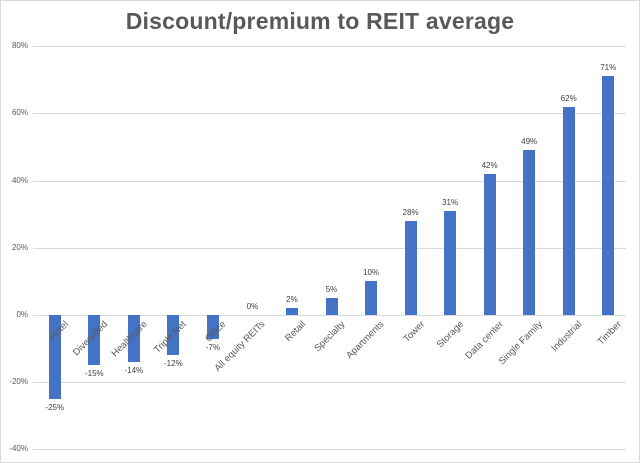 The width and height of the screenshot is (640, 463). Describe the element at coordinates (19, 180) in the screenshot. I see `y-tick-label: 40%` at that location.